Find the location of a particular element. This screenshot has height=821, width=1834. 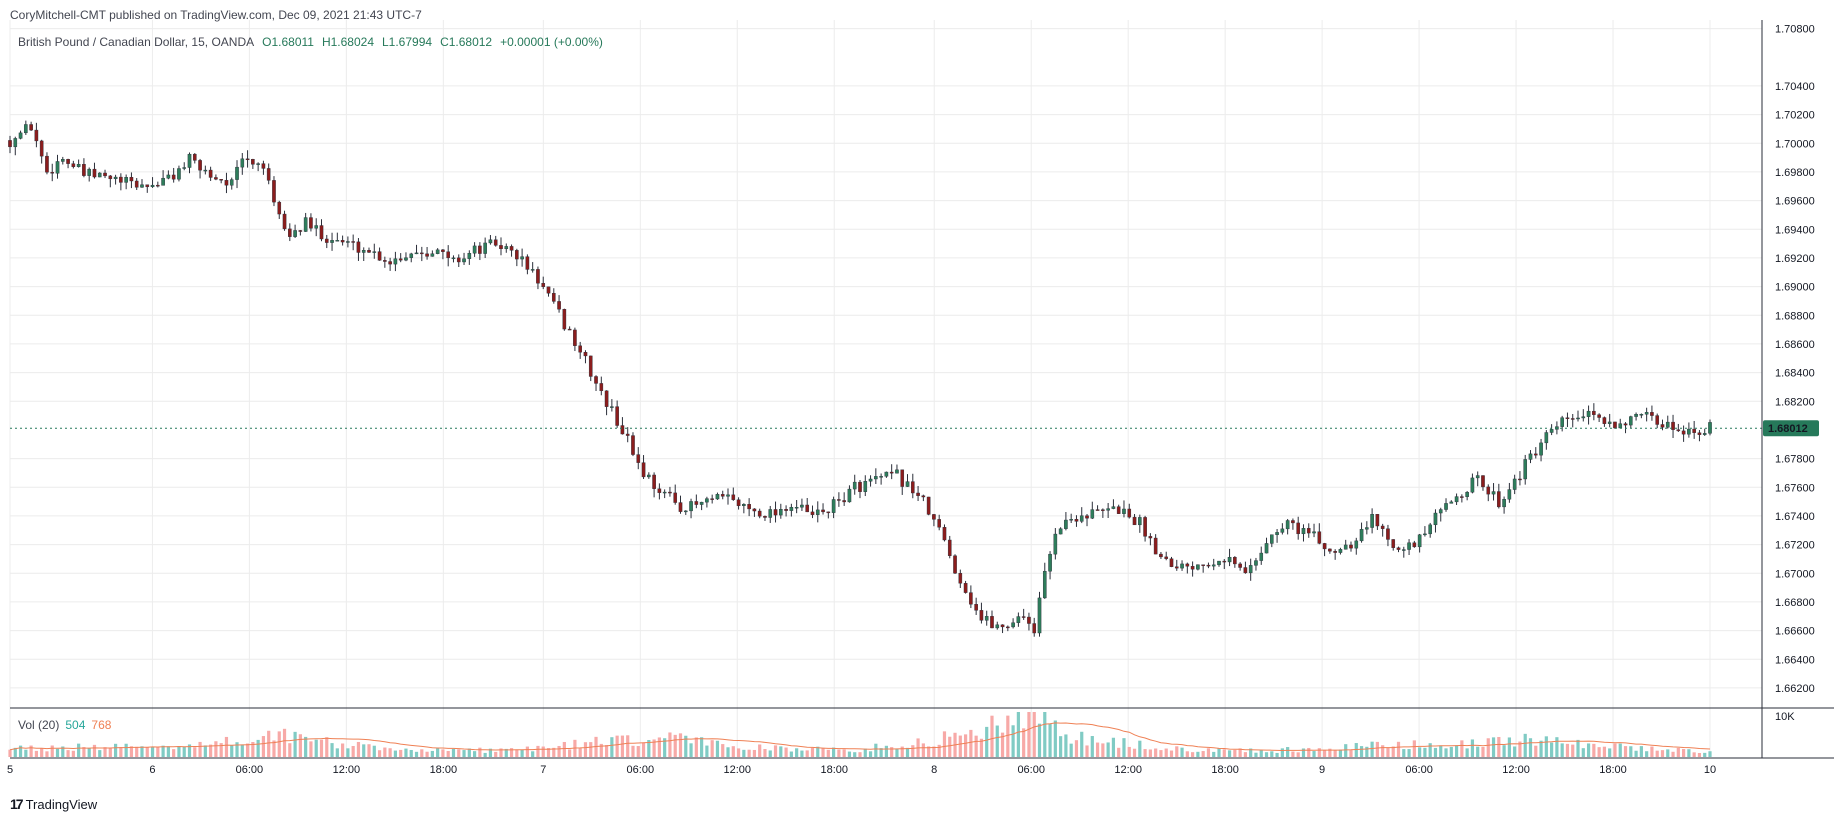

price-tick-label: 1.67800 is located at coordinates (1795, 460).